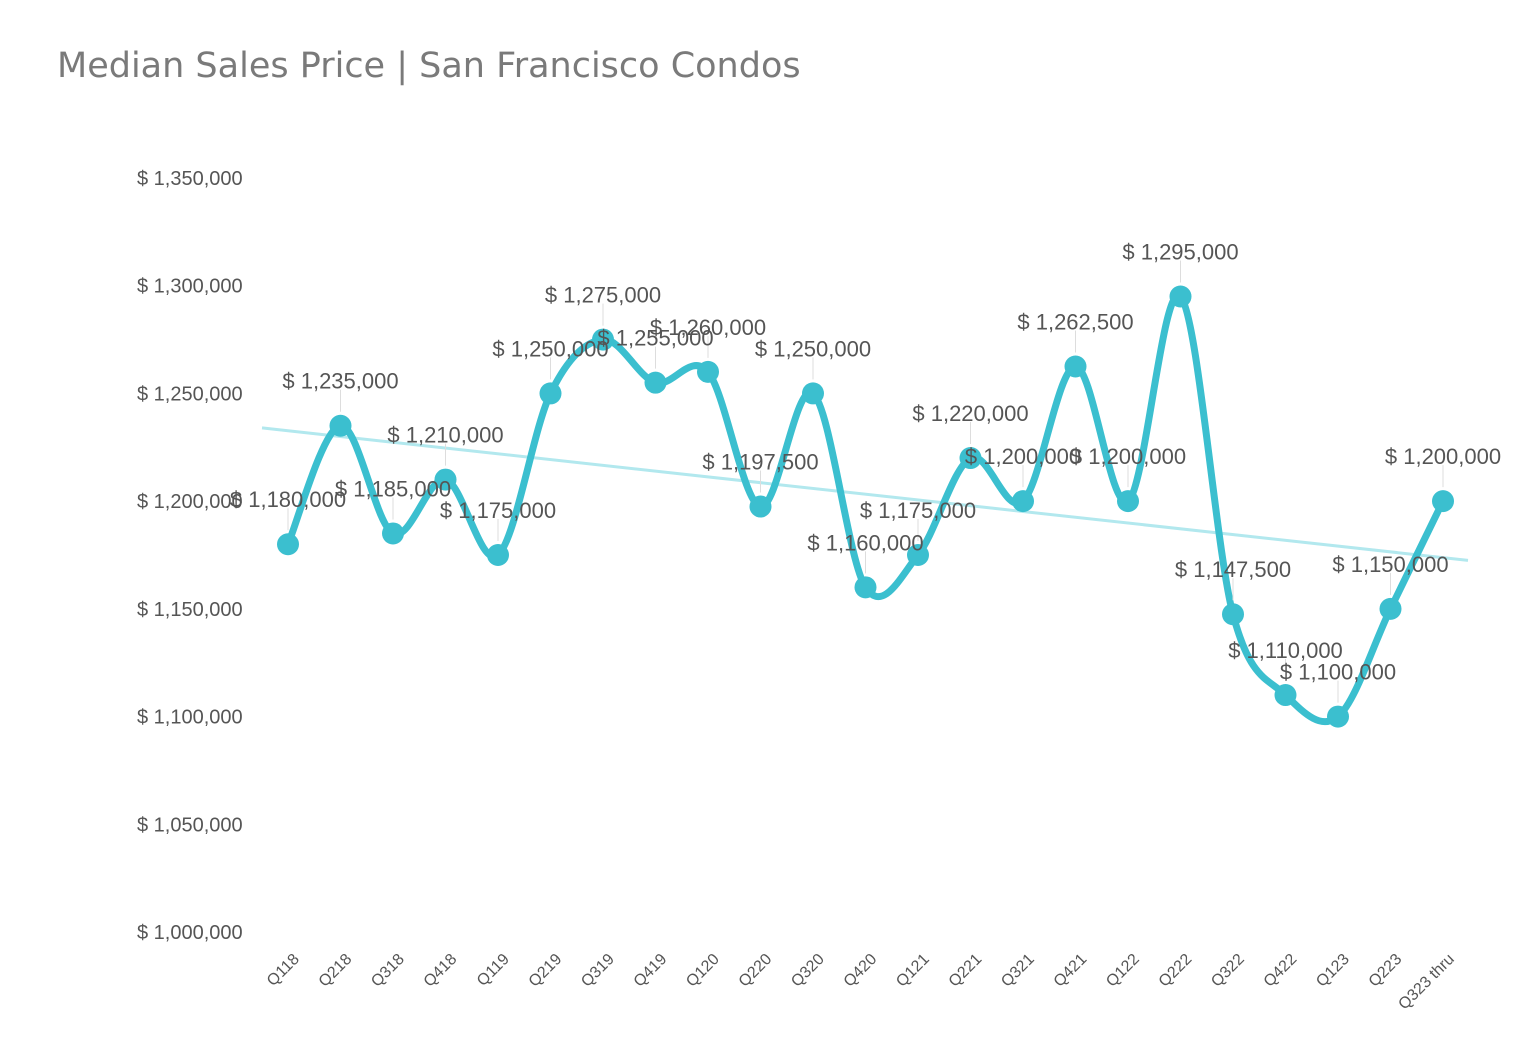 Image resolution: width=1516 pixels, height=1048 pixels. Describe the element at coordinates (388, 971) in the screenshot. I see `x-tick-label: Q318` at that location.